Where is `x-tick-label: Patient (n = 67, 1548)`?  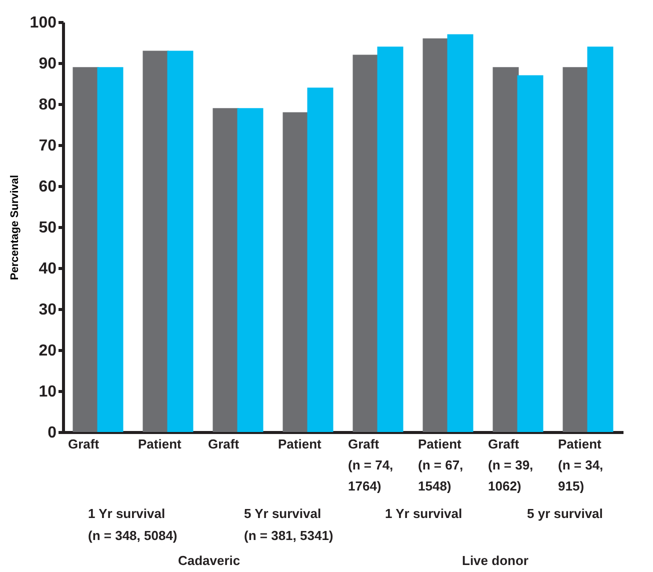 x-tick-label: Patient (n = 67, 1548) is located at coordinates (441, 465).